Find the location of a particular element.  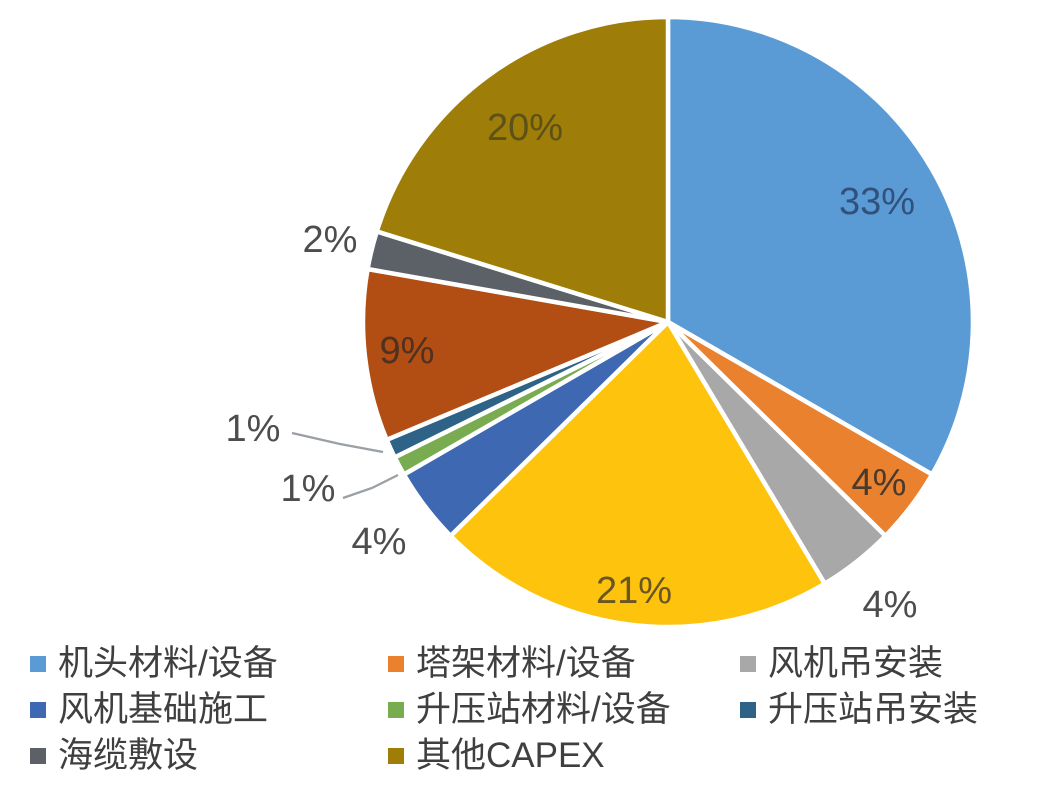

legend-item-3: 风机吊安装 is located at coordinates (890, 663).